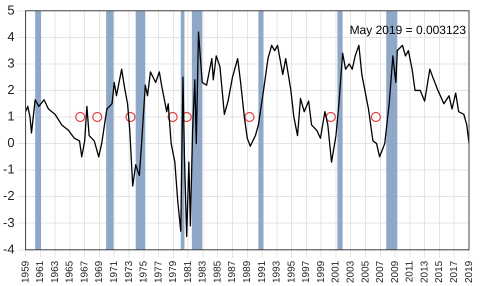  I want to click on x-tick-label: 2003, so click(351, 272).